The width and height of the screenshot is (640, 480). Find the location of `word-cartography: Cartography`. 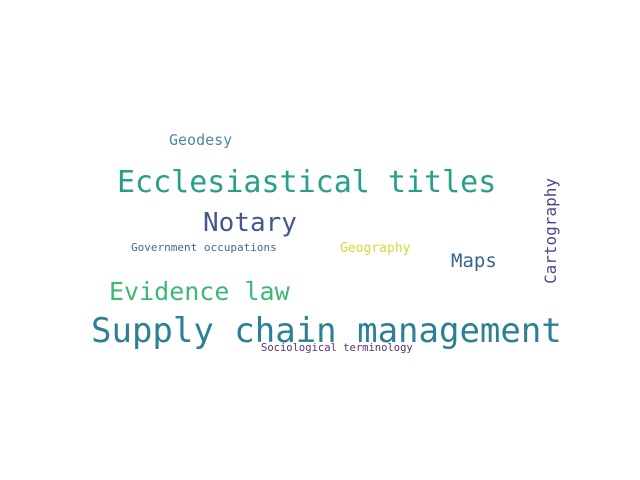

word-cartography: Cartography is located at coordinates (550, 231).